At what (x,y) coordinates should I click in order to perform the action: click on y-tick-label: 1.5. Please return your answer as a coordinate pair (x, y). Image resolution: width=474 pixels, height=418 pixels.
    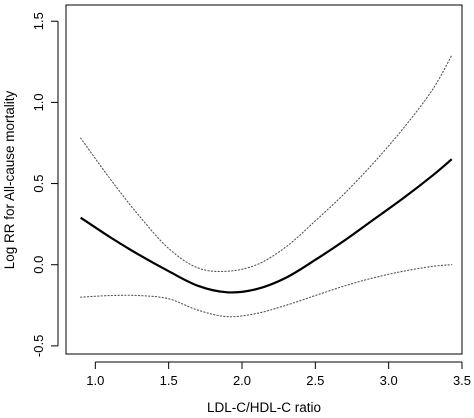
    Looking at the image, I should click on (38, 21).